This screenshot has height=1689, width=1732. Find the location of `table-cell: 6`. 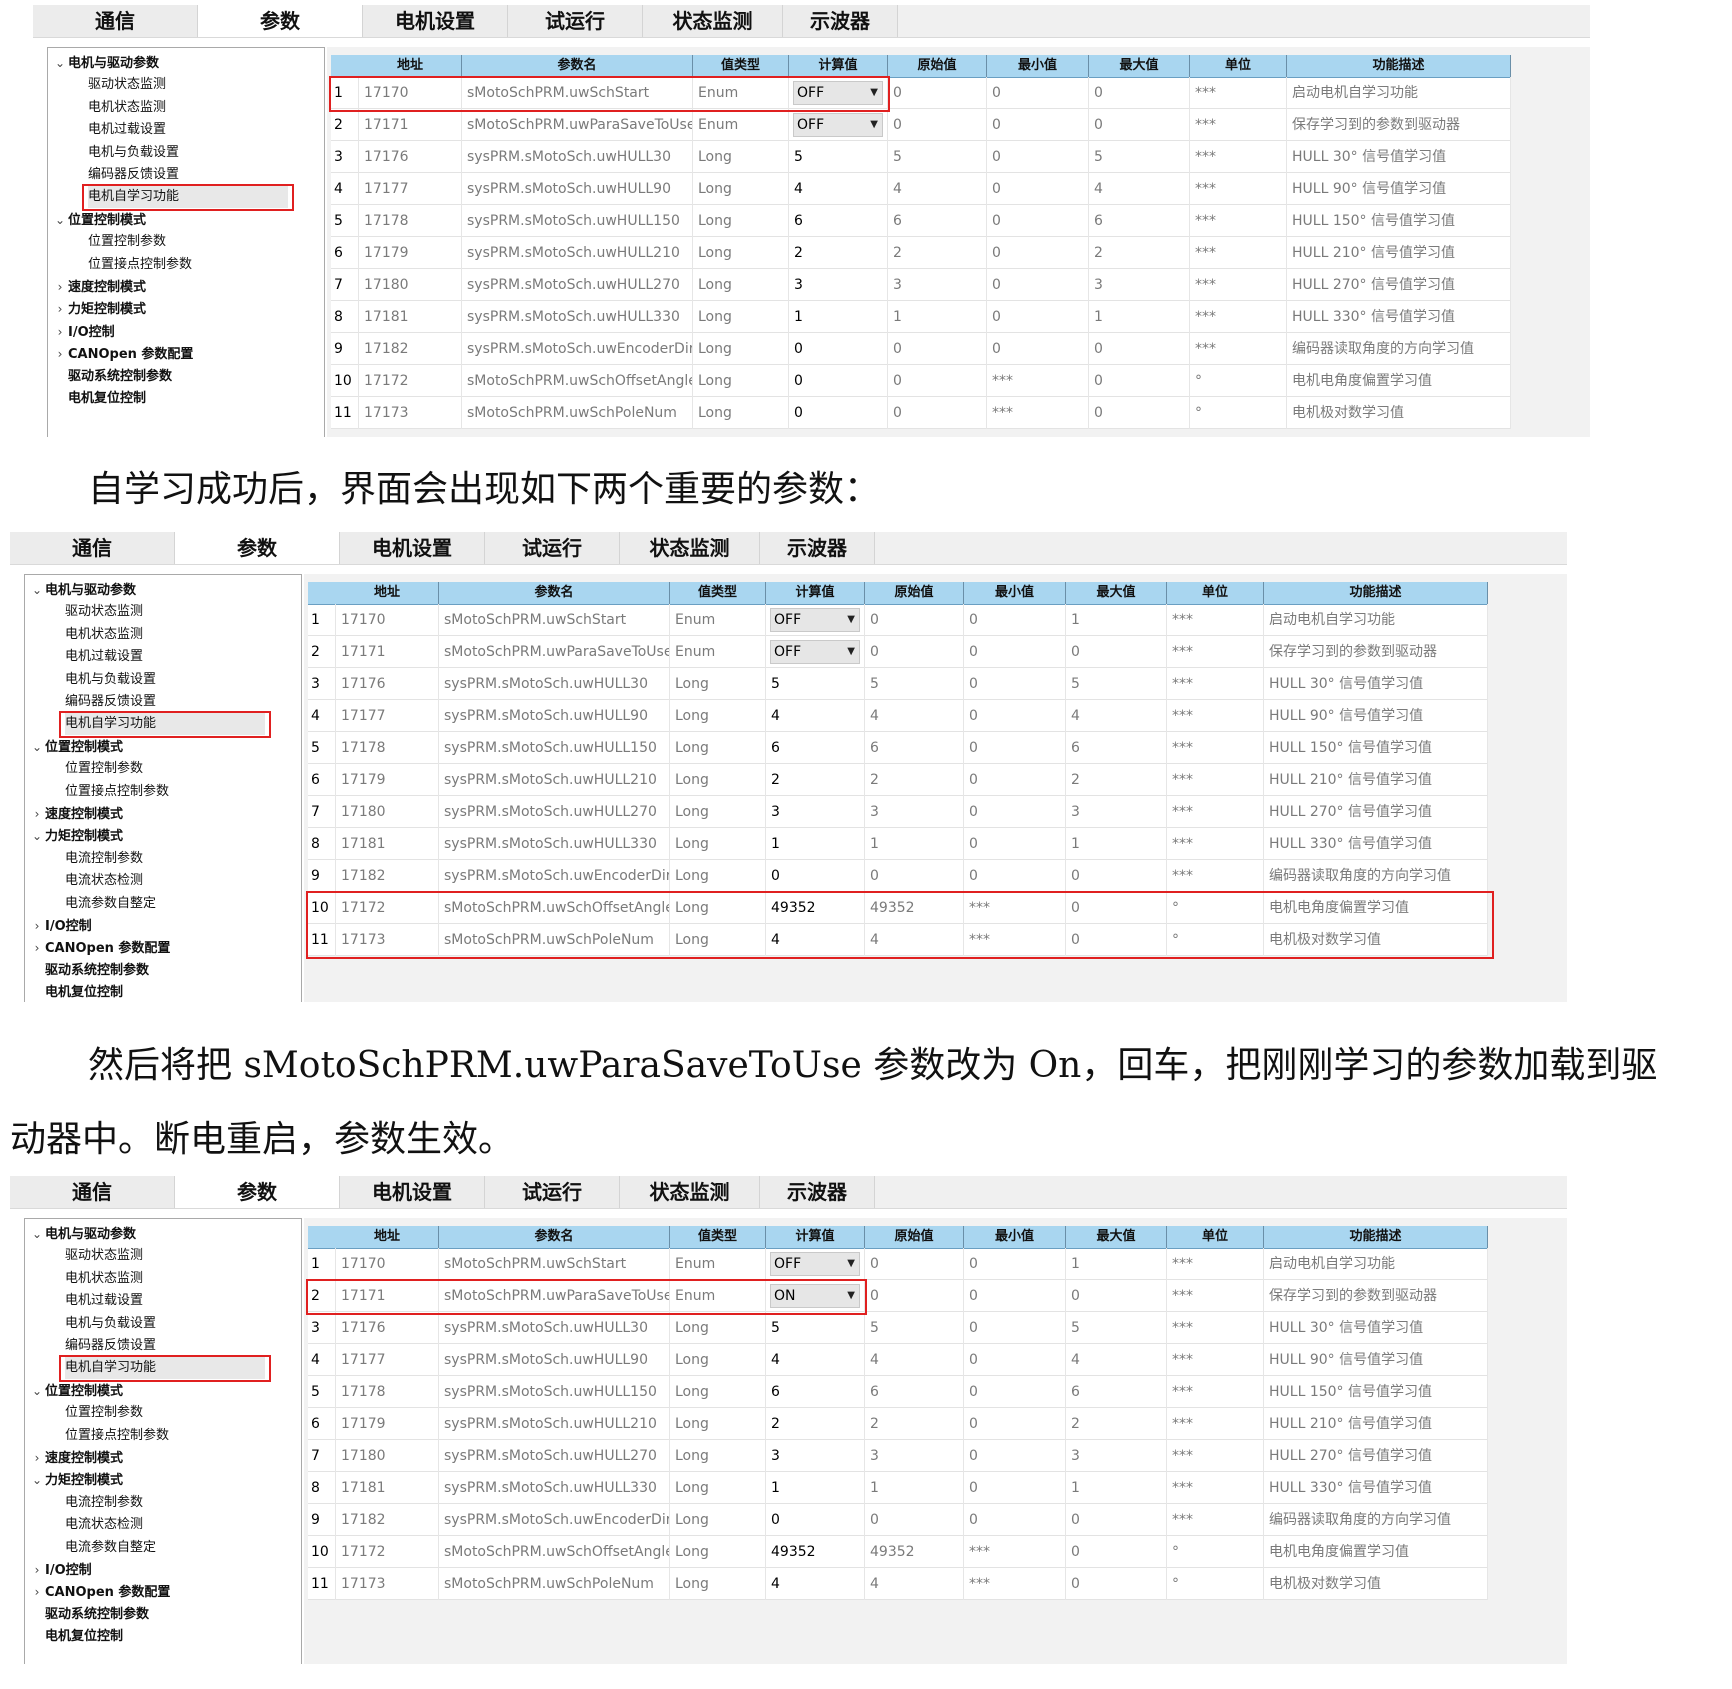

table-cell: 6 is located at coordinates (838, 221).